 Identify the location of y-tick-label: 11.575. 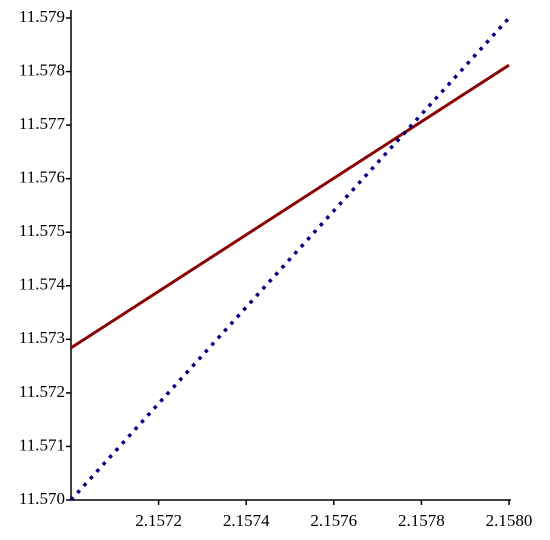
(42, 230).